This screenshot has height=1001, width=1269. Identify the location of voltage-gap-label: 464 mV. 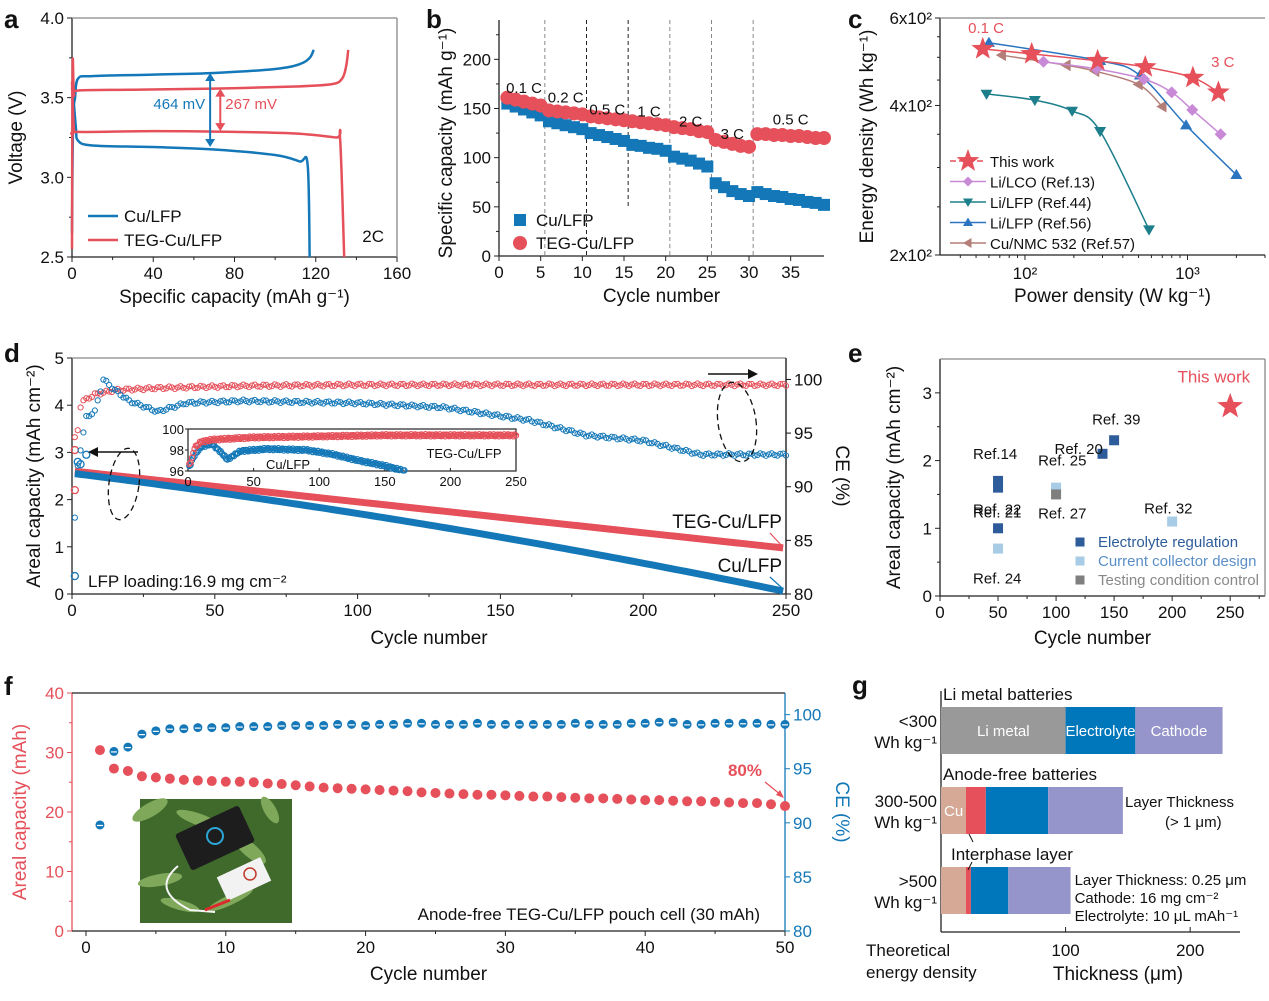
(179, 104).